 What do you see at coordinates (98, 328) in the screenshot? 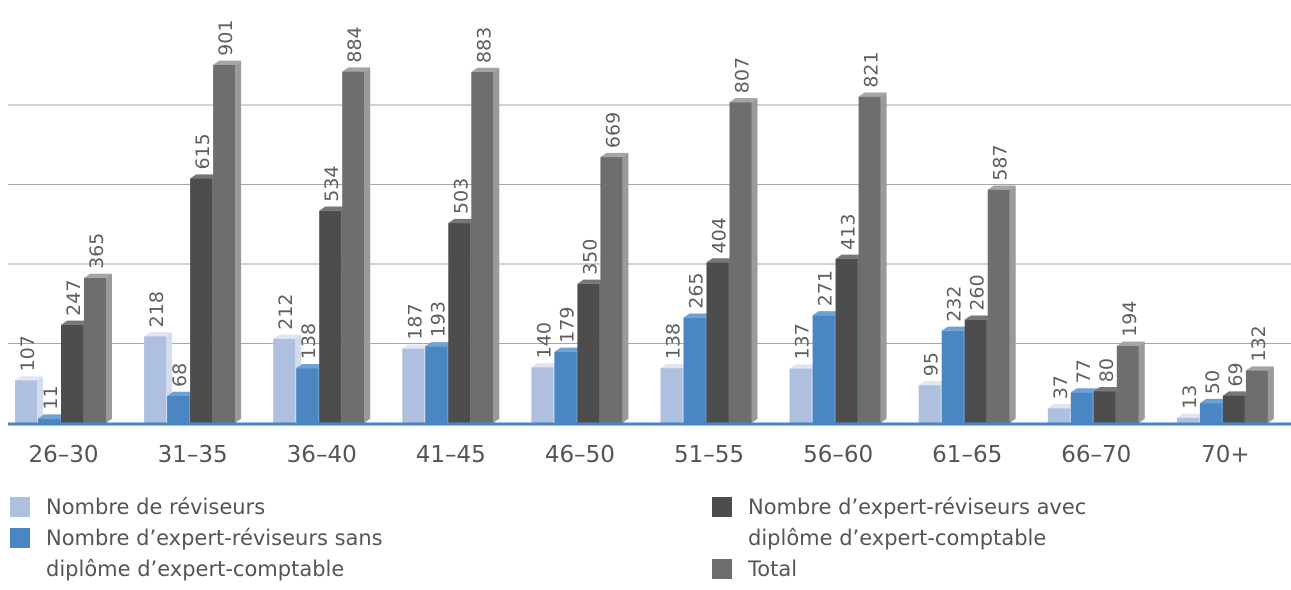
I see `bar: 365` at bounding box center [98, 328].